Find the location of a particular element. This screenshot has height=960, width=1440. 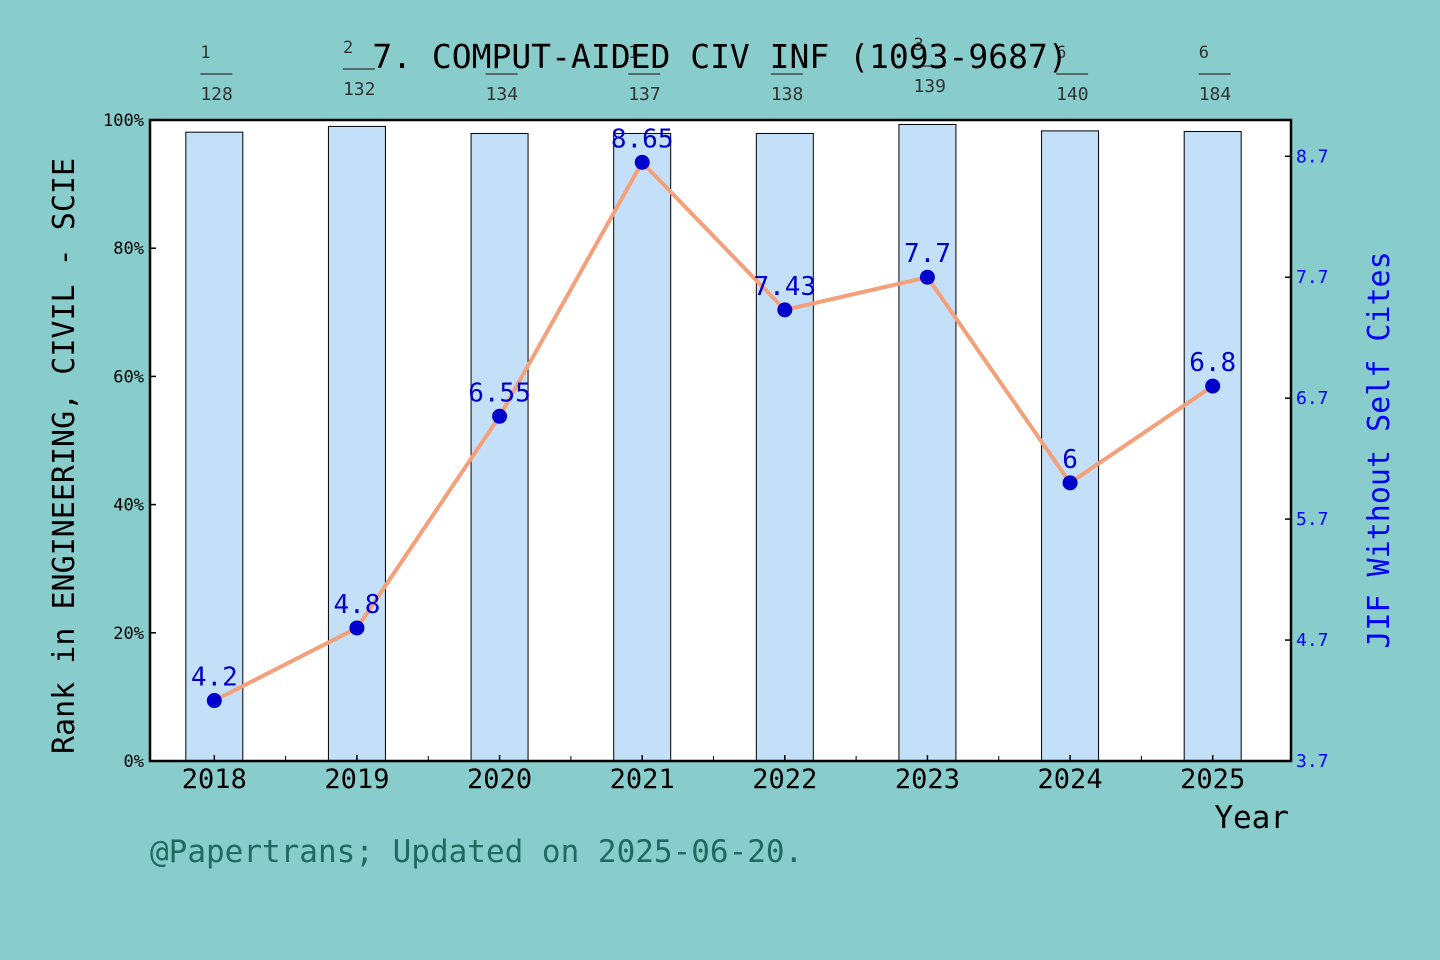

rank-numerator: 3 is located at coordinates (918, 45).